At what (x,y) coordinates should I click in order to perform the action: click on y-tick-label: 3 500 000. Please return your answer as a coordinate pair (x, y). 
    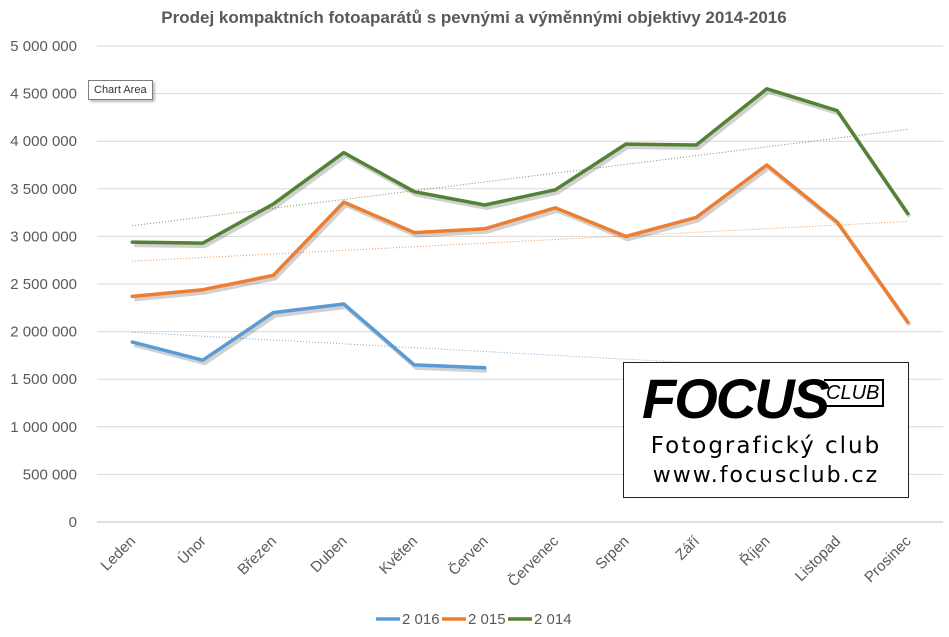
    Looking at the image, I should click on (43, 189).